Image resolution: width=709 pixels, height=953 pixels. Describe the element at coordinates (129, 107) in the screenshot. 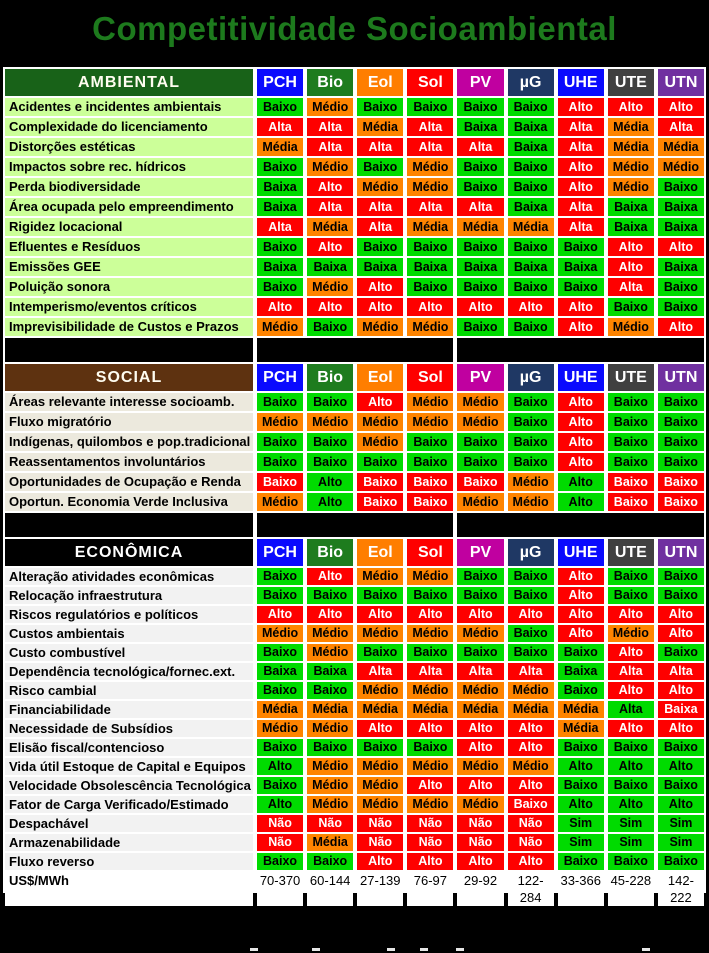

I see `row-label: Acidentes e incidentes ambientais` at that location.